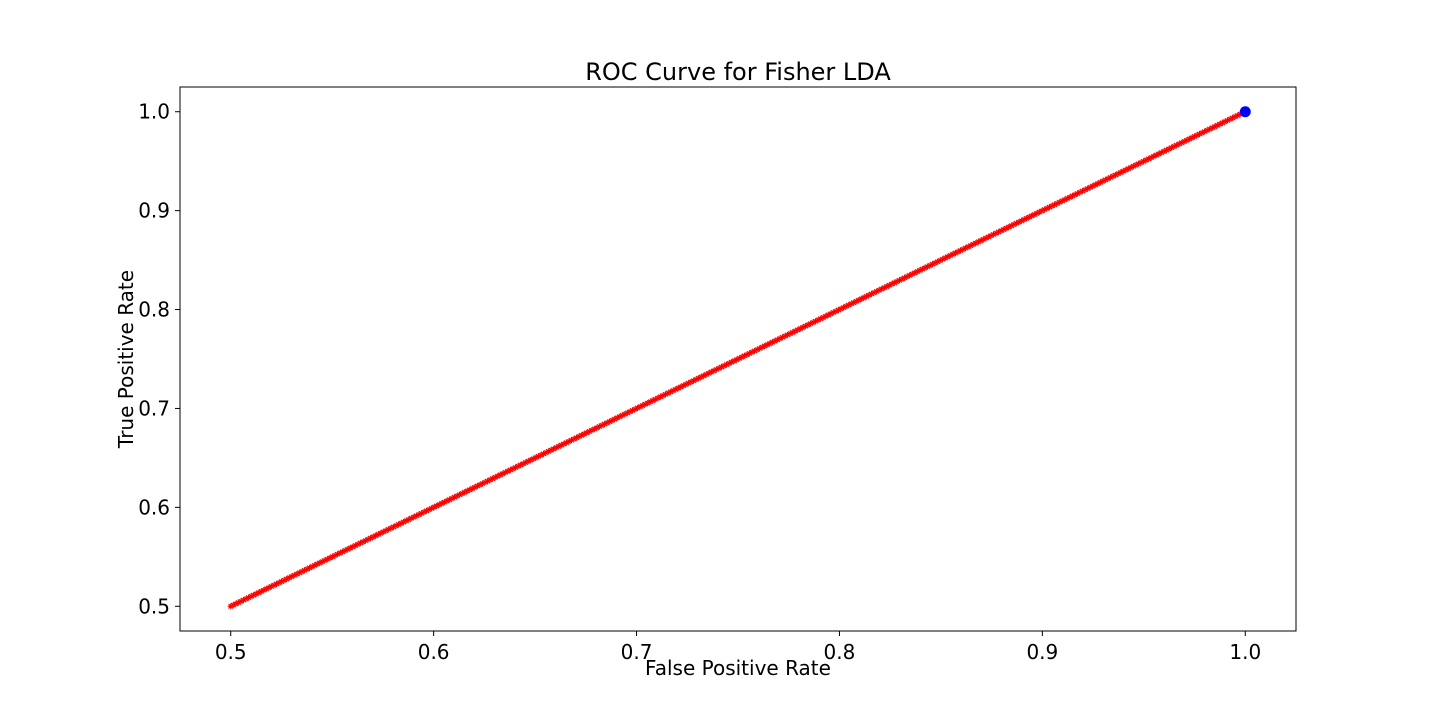 This screenshot has height=724, width=1440. What do you see at coordinates (154, 408) in the screenshot?
I see `y-tick-label: 0.7` at bounding box center [154, 408].